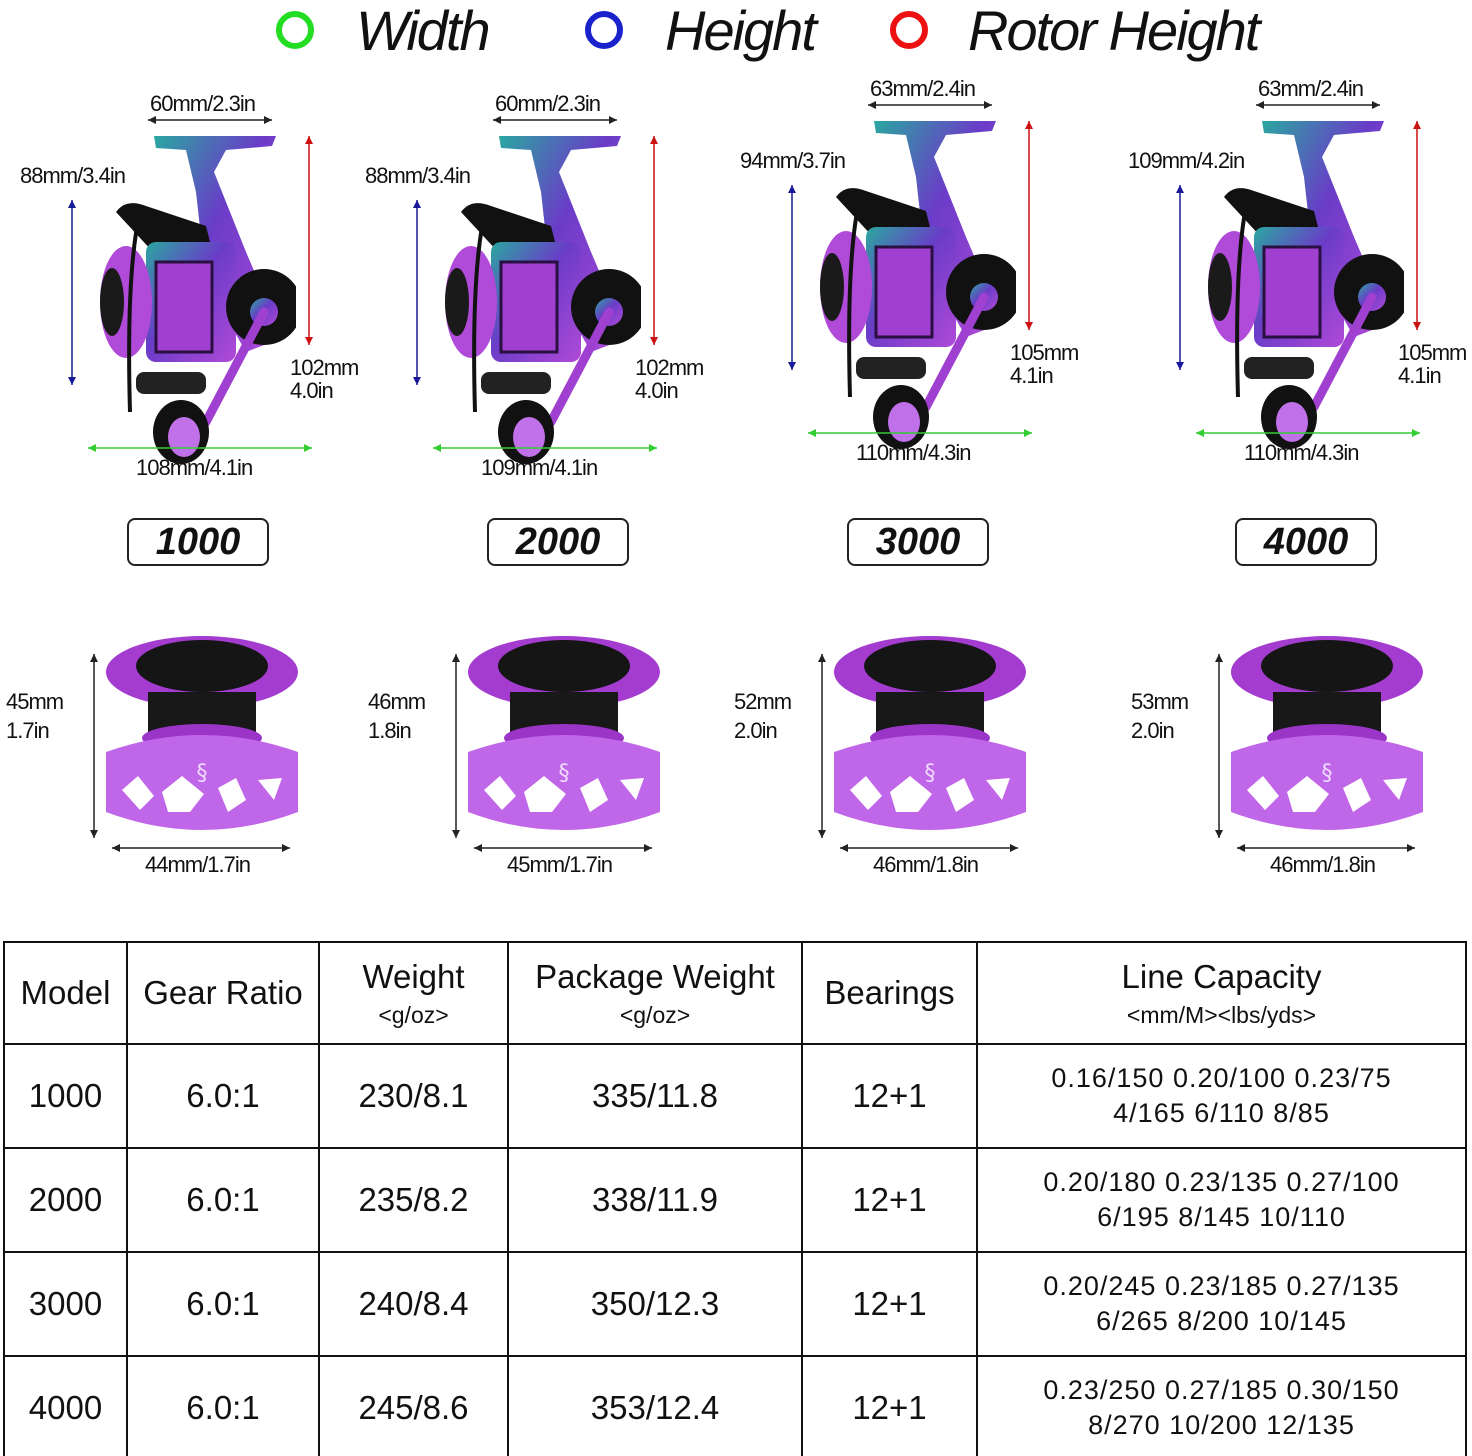 Image resolution: width=1472 pixels, height=1456 pixels. What do you see at coordinates (295, 30) in the screenshot?
I see `green-circle-icon` at bounding box center [295, 30].